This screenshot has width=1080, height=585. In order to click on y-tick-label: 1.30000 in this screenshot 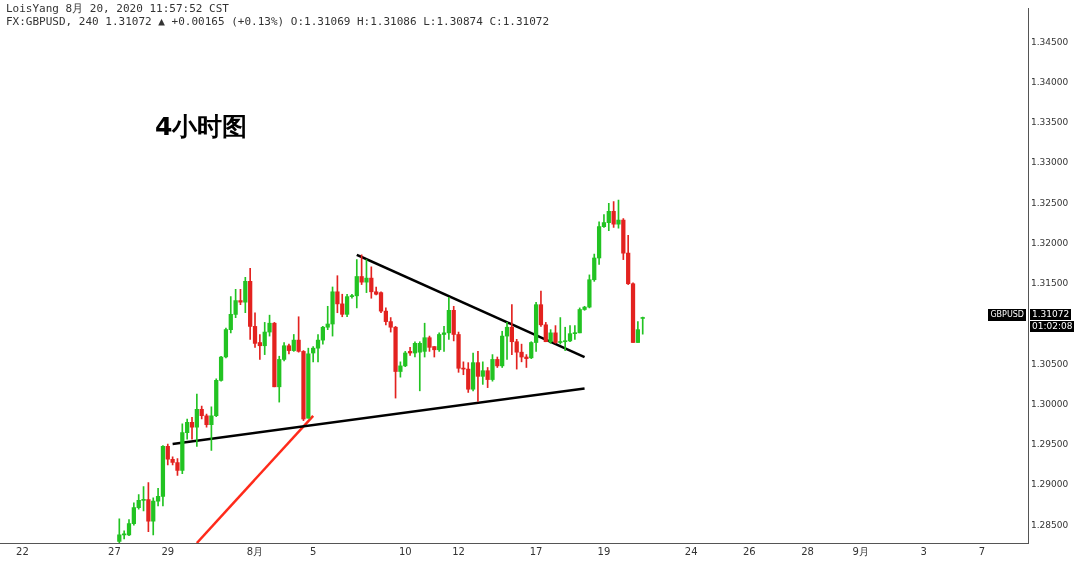, I will do `click(1050, 403)`.